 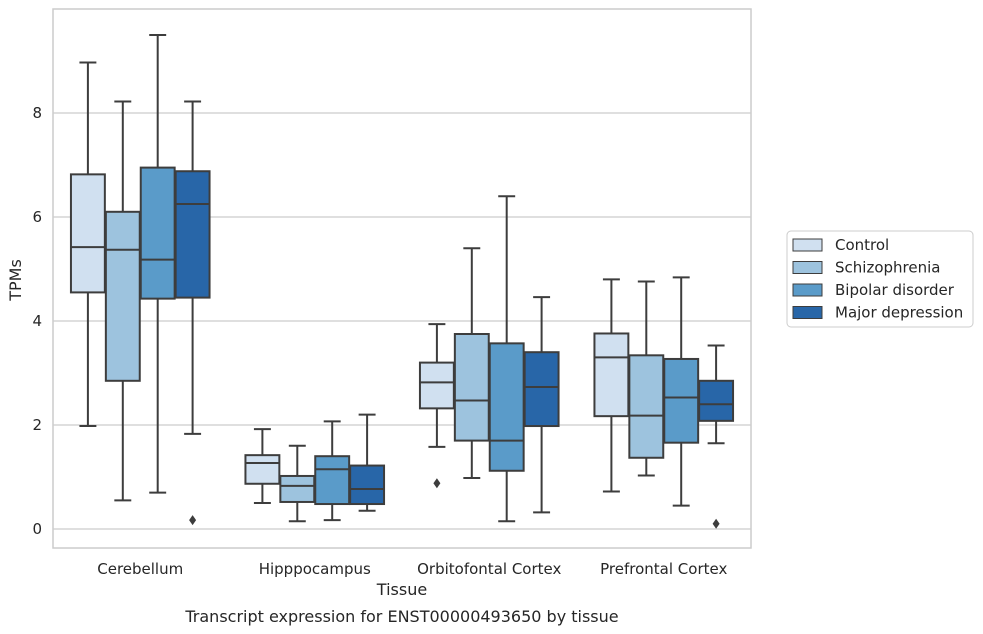 I want to click on legend-label: Schizophrenia, so click(x=887, y=268).